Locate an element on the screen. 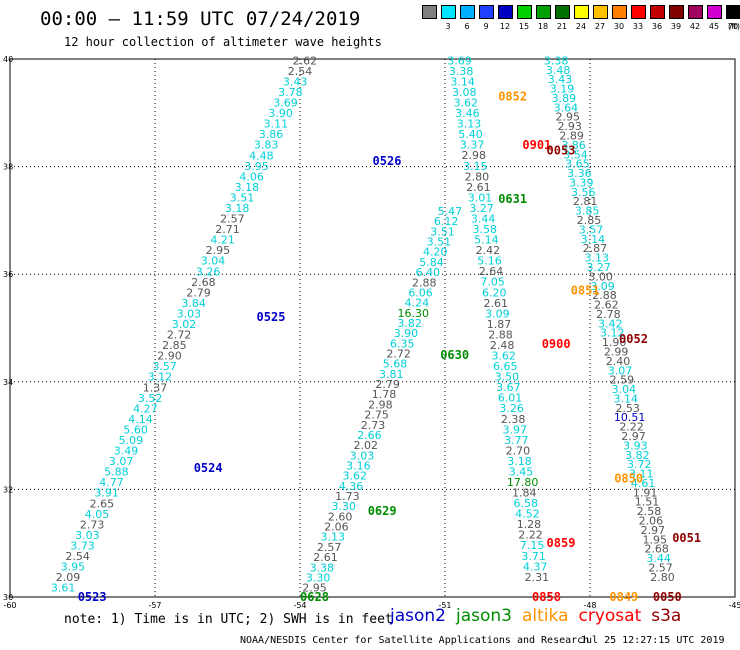 This screenshot has width=740, height=650. wave-height-value: 2.09 is located at coordinates (68, 577).